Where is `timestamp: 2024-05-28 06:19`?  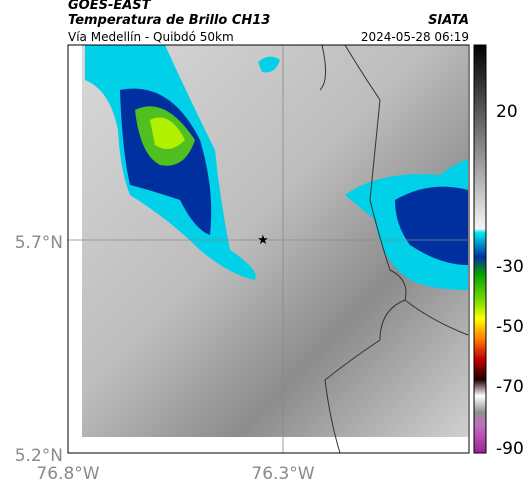 timestamp: 2024-05-28 06:19 is located at coordinates (415, 37).